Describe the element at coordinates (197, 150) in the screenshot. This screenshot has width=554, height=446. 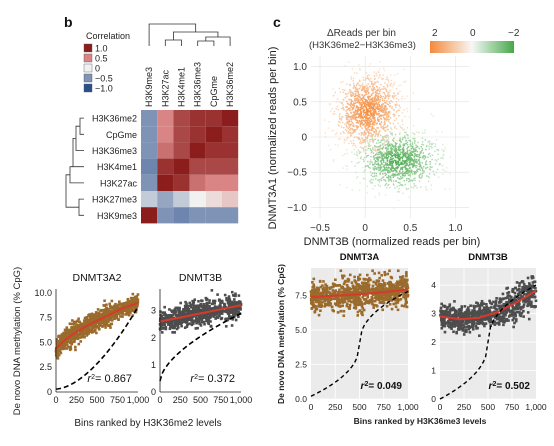
I see `heatmap-cell` at that location.